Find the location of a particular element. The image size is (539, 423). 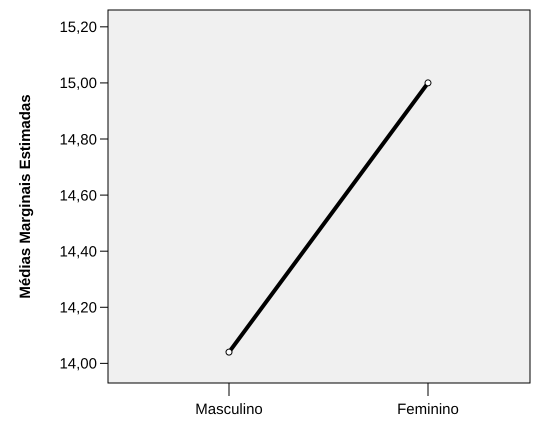

y-axis-title: Médias Marginais Estimadas is located at coordinates (25, 196).